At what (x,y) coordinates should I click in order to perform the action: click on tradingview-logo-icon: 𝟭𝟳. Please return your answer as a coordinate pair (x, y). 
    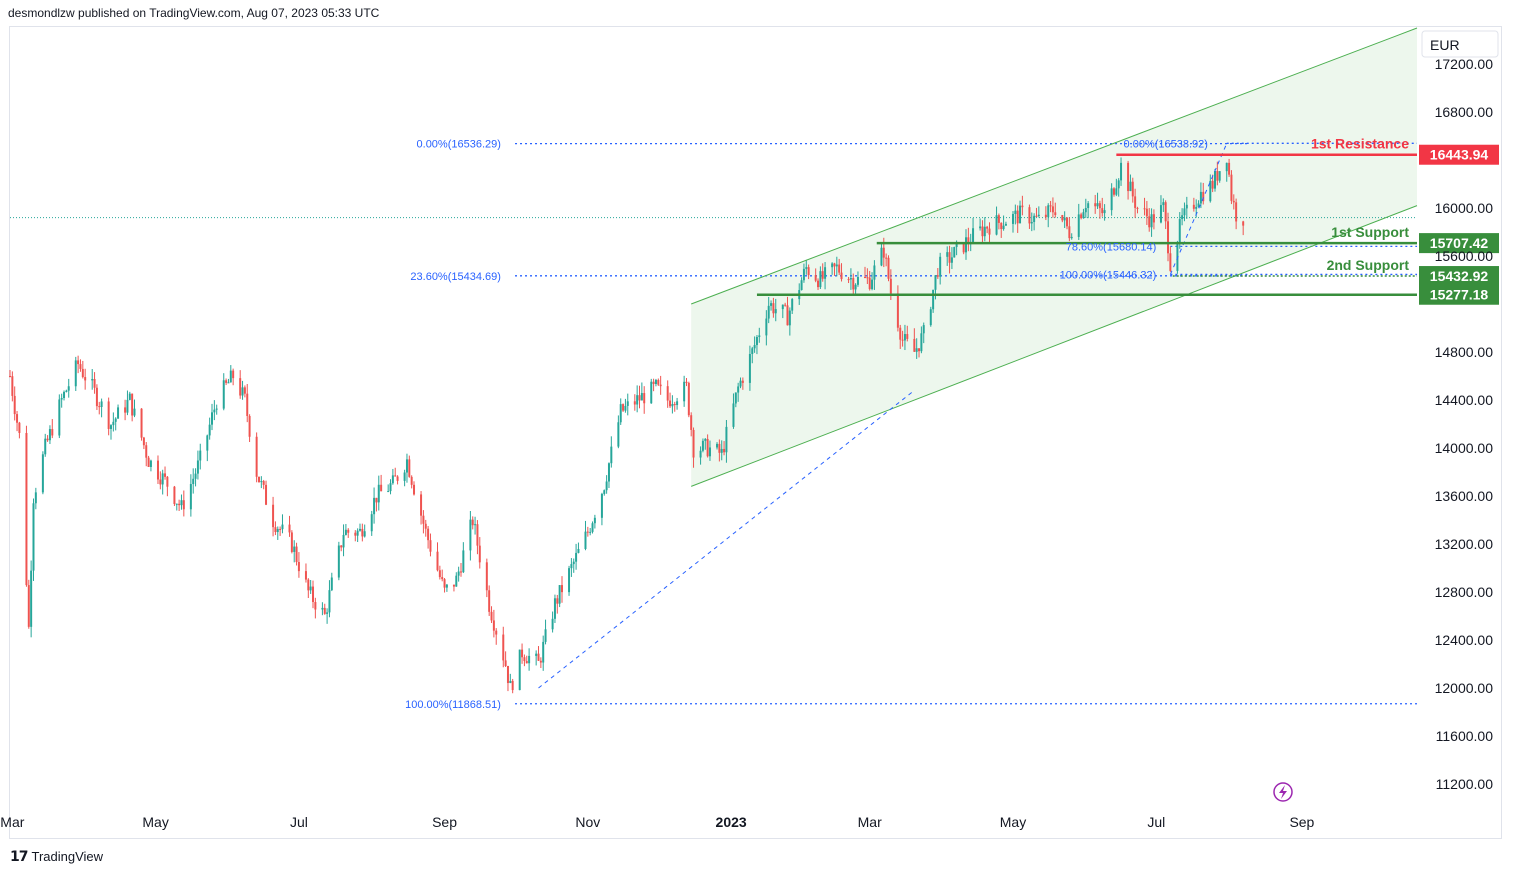
    Looking at the image, I should click on (19, 856).